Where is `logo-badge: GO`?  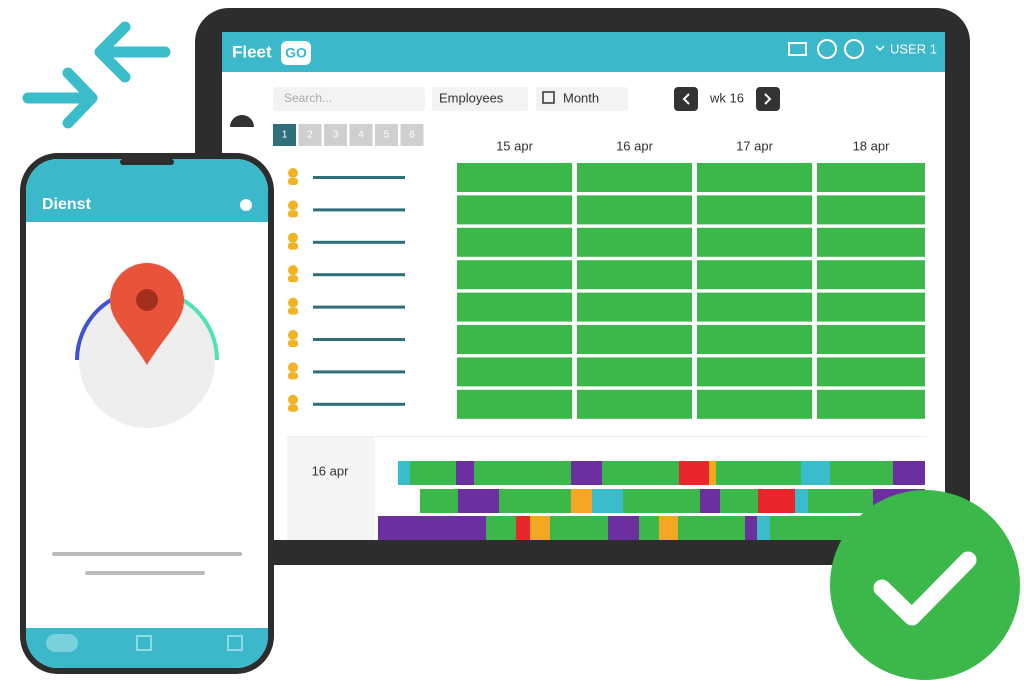 logo-badge: GO is located at coordinates (296, 53).